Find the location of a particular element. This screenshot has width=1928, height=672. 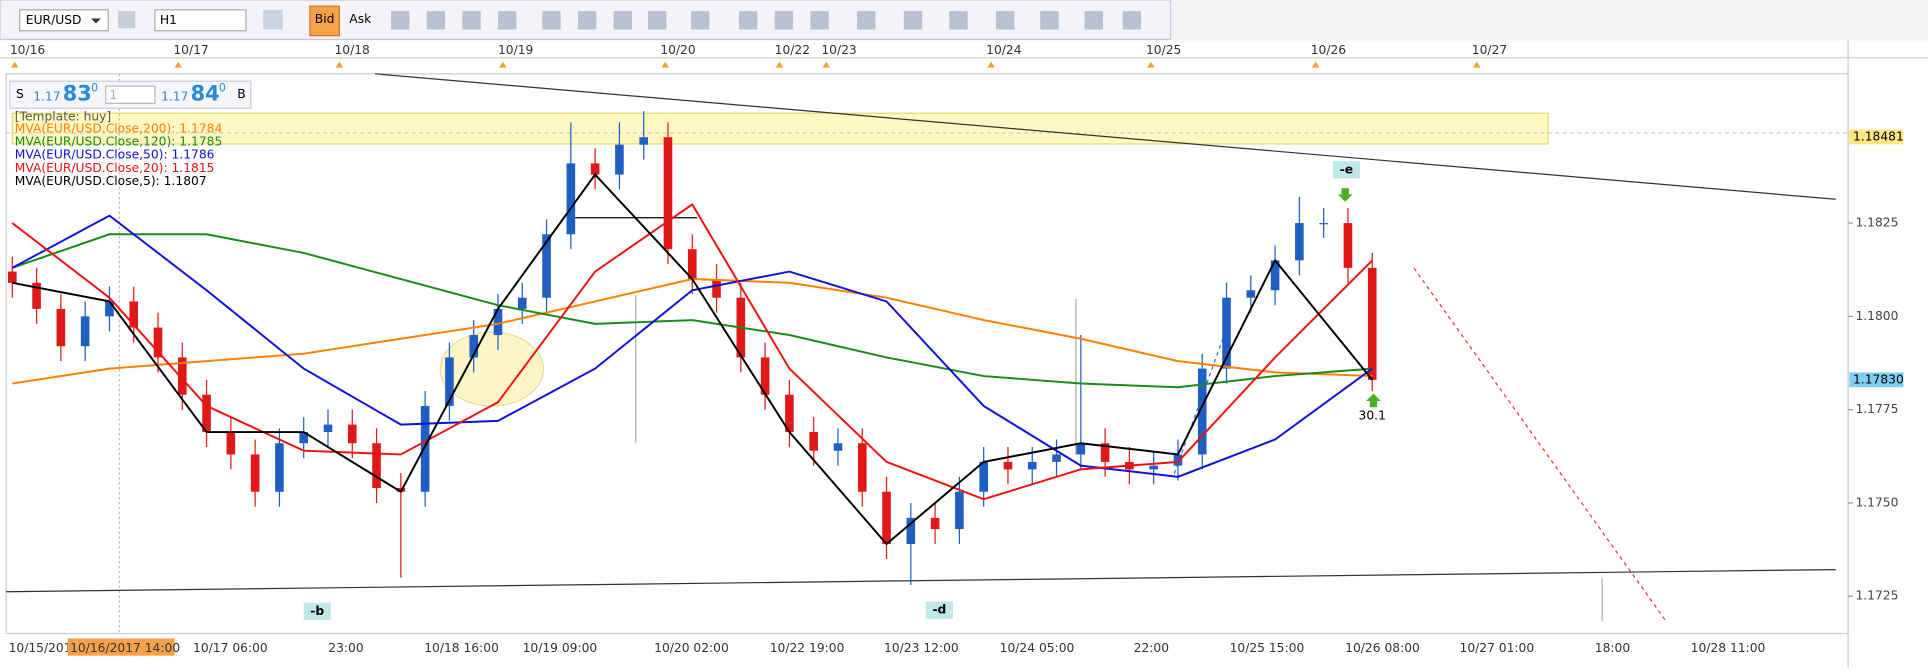

signal-arrow is located at coordinates (1373, 400).